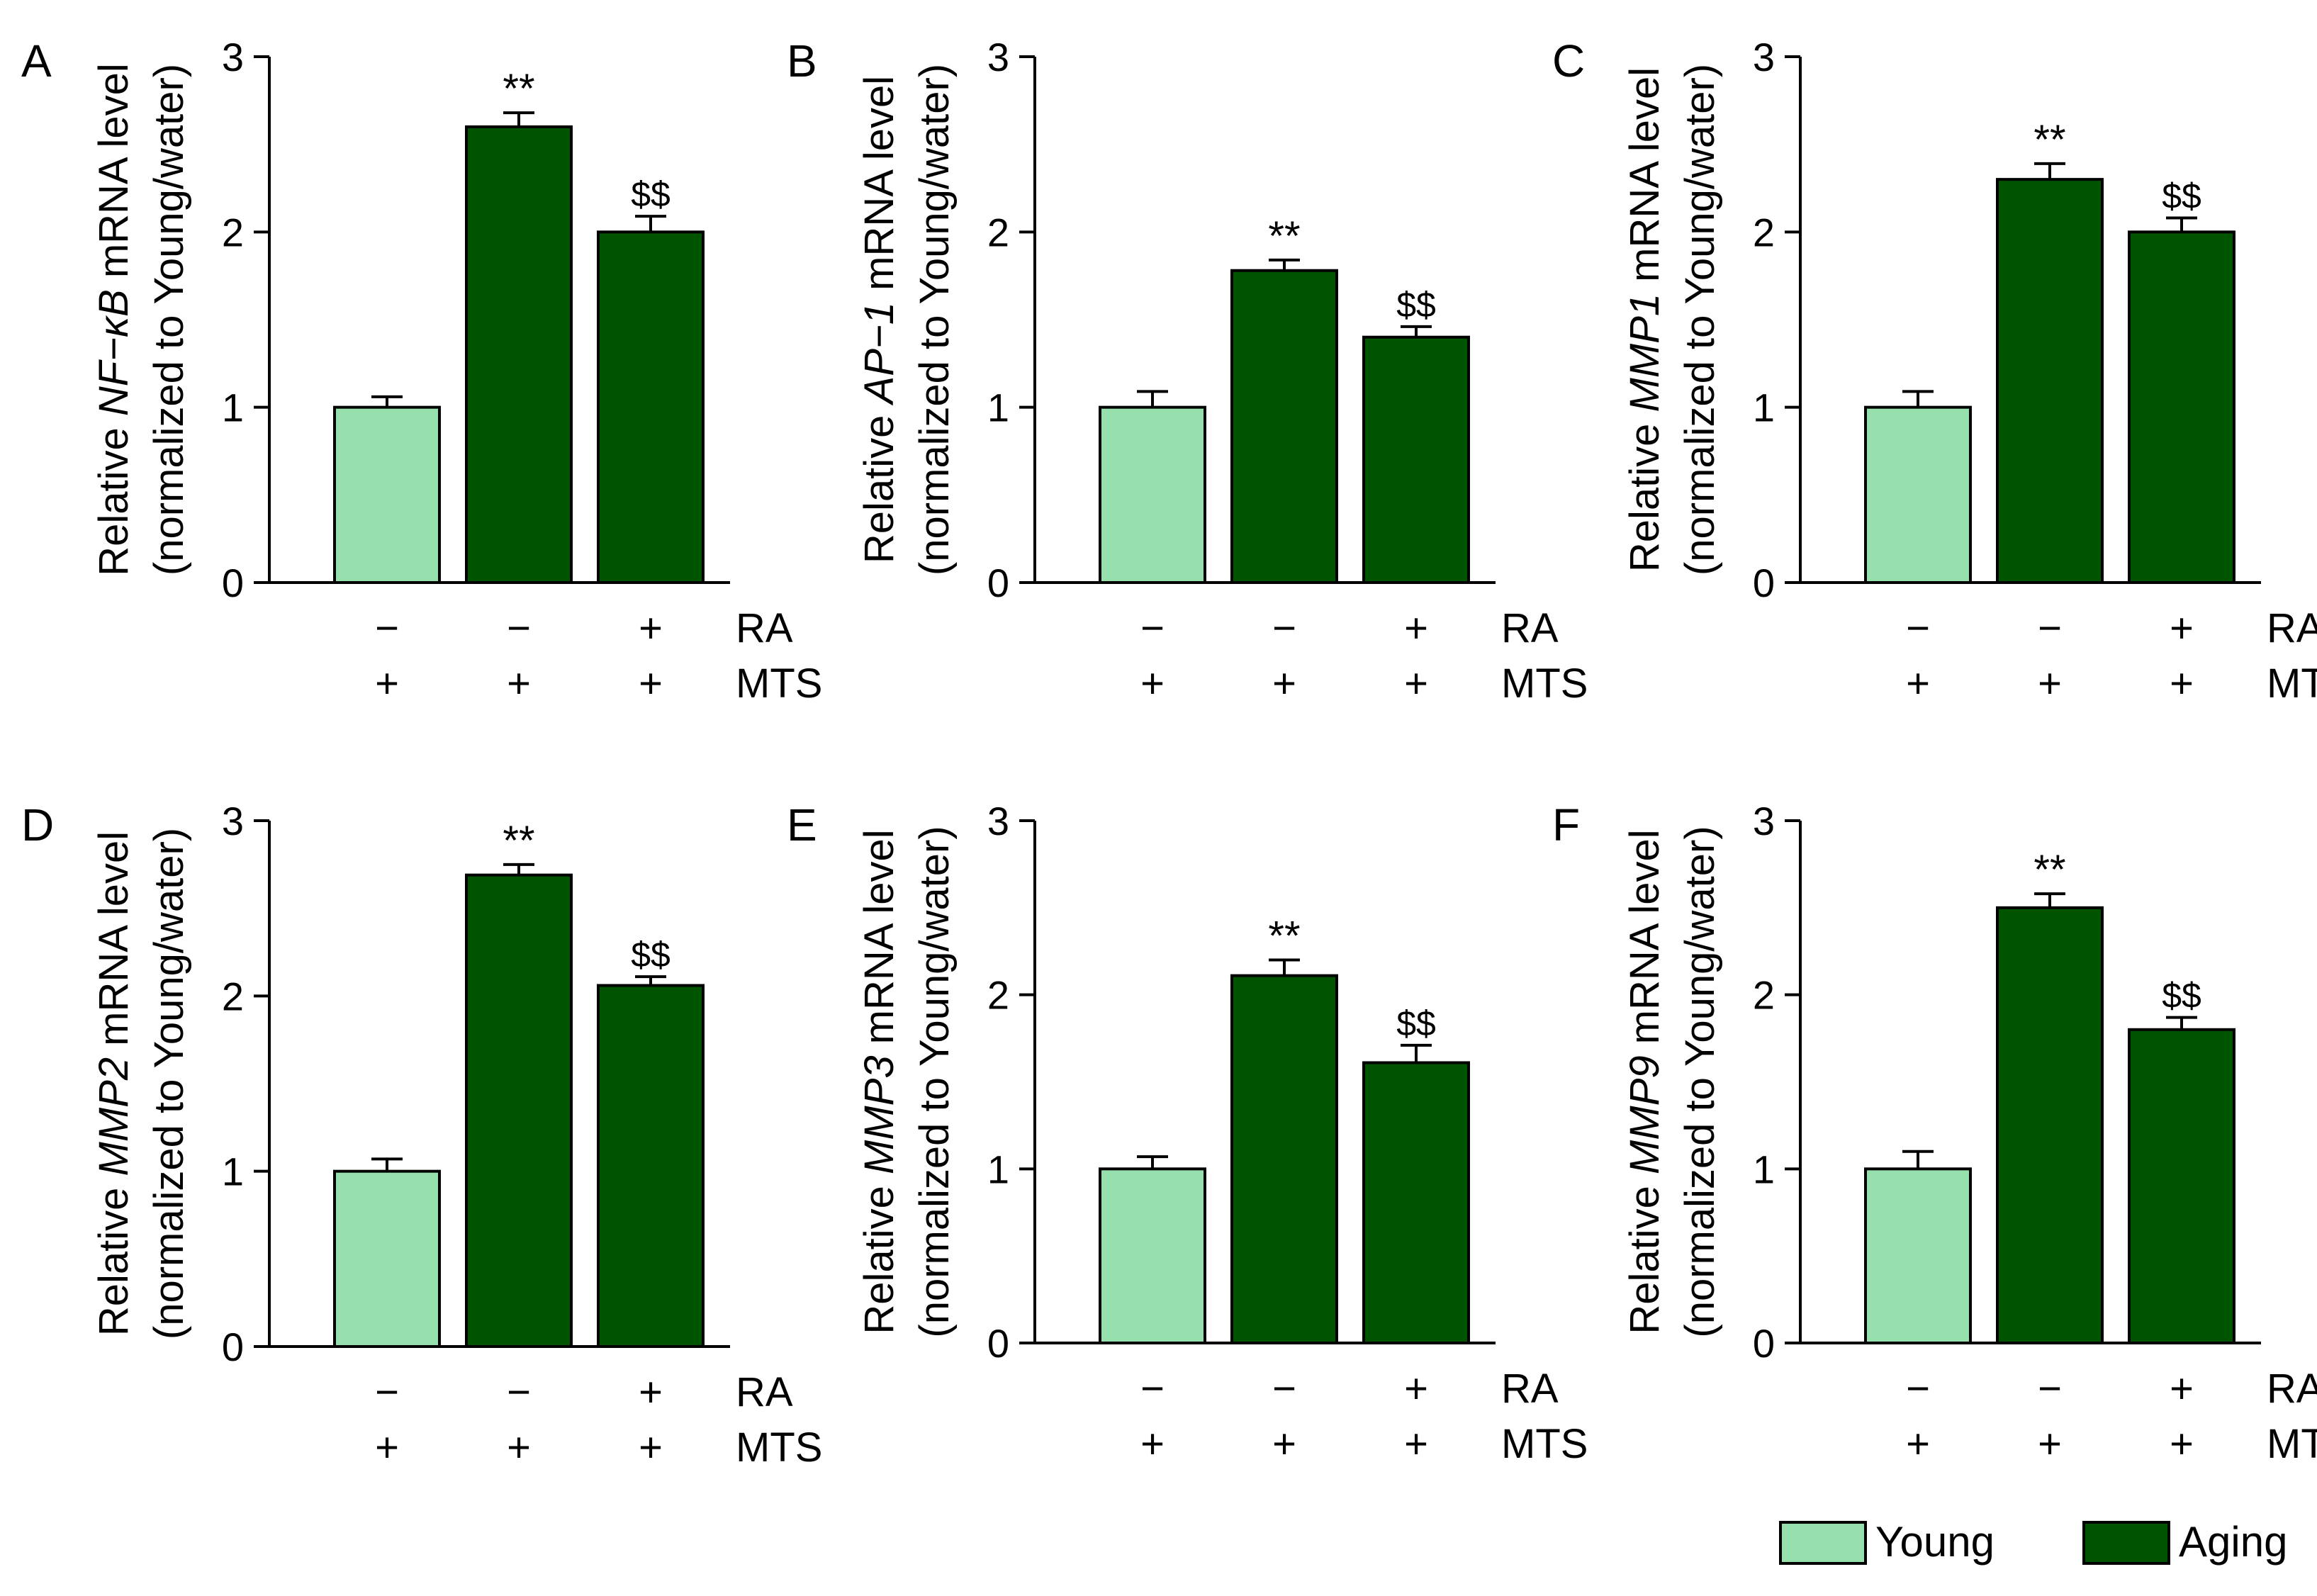 This screenshot has height=1596, width=2317. Describe the element at coordinates (114, 352) in the screenshot. I see `y-axis-label-gene: NF−κB` at that location.